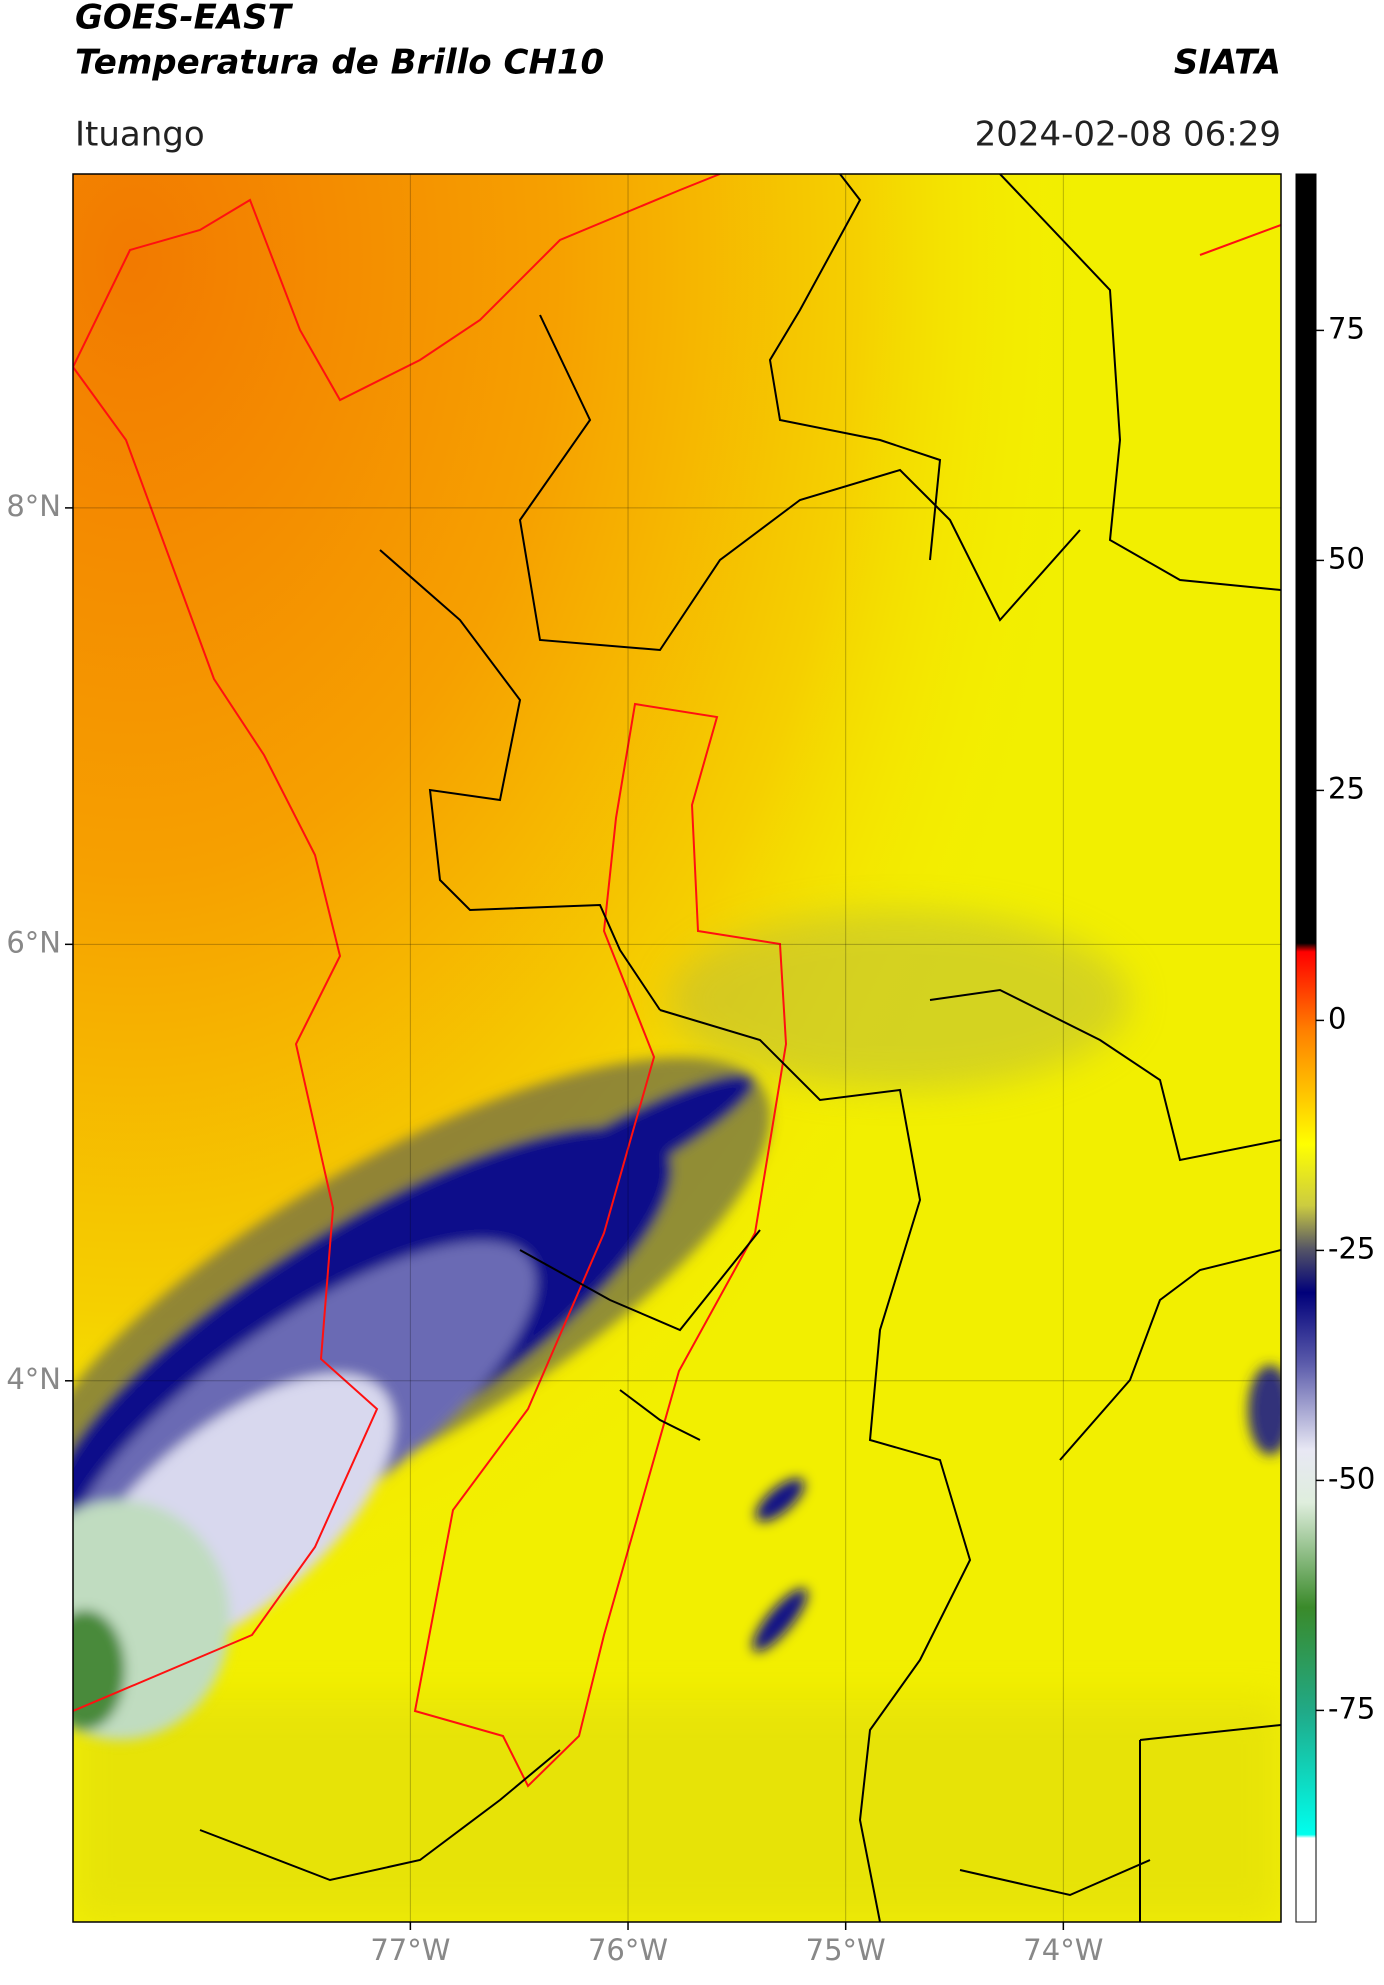 This screenshot has height=1985, width=1384. I want to click on title: GOES-EAST, so click(184, 19).